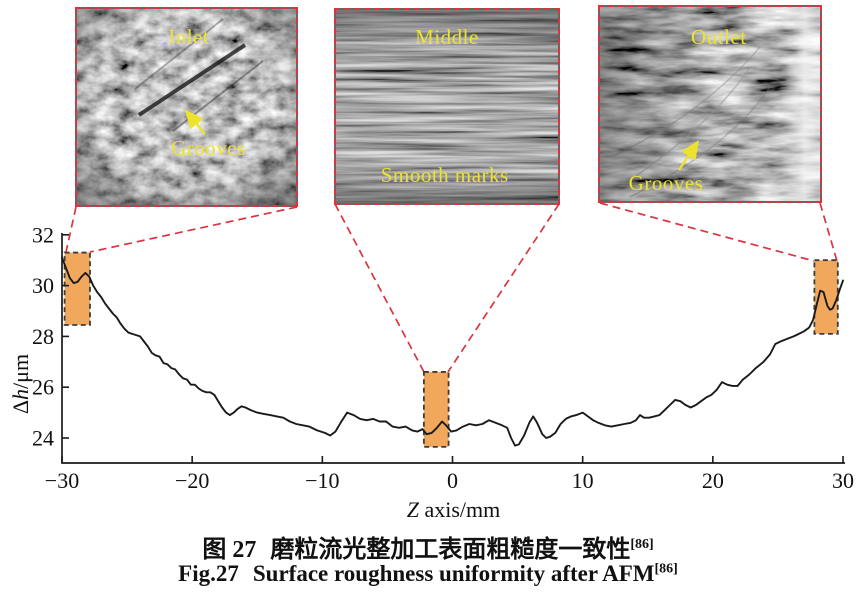 The width and height of the screenshot is (856, 596). Describe the element at coordinates (43, 387) in the screenshot. I see `y-tick-label: 26` at that location.